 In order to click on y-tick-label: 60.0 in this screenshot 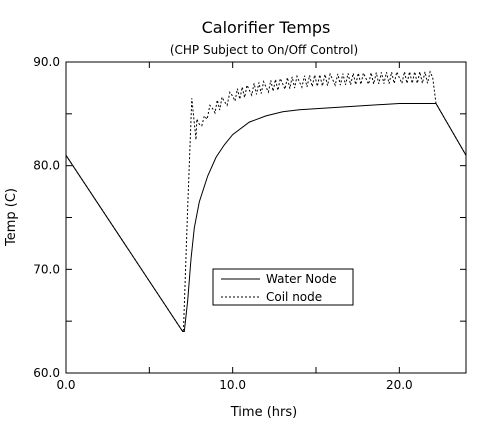, I will do `click(46, 373)`.